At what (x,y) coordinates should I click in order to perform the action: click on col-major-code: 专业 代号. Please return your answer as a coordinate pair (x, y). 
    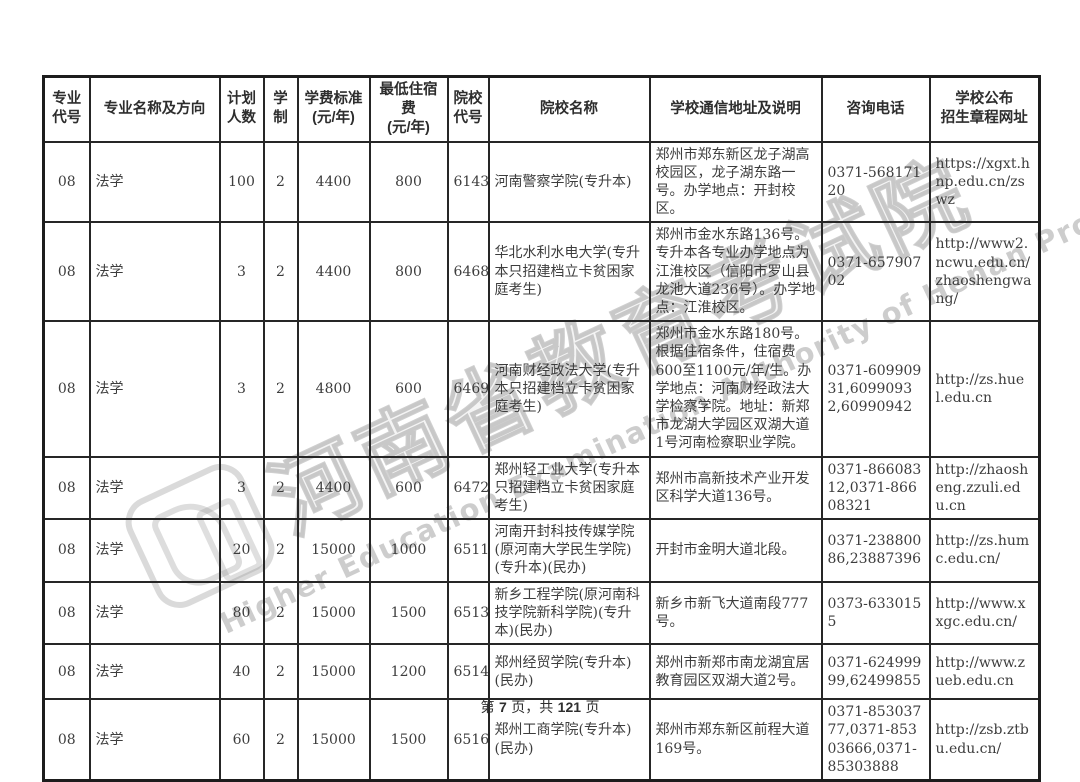
    Looking at the image, I should click on (66, 109).